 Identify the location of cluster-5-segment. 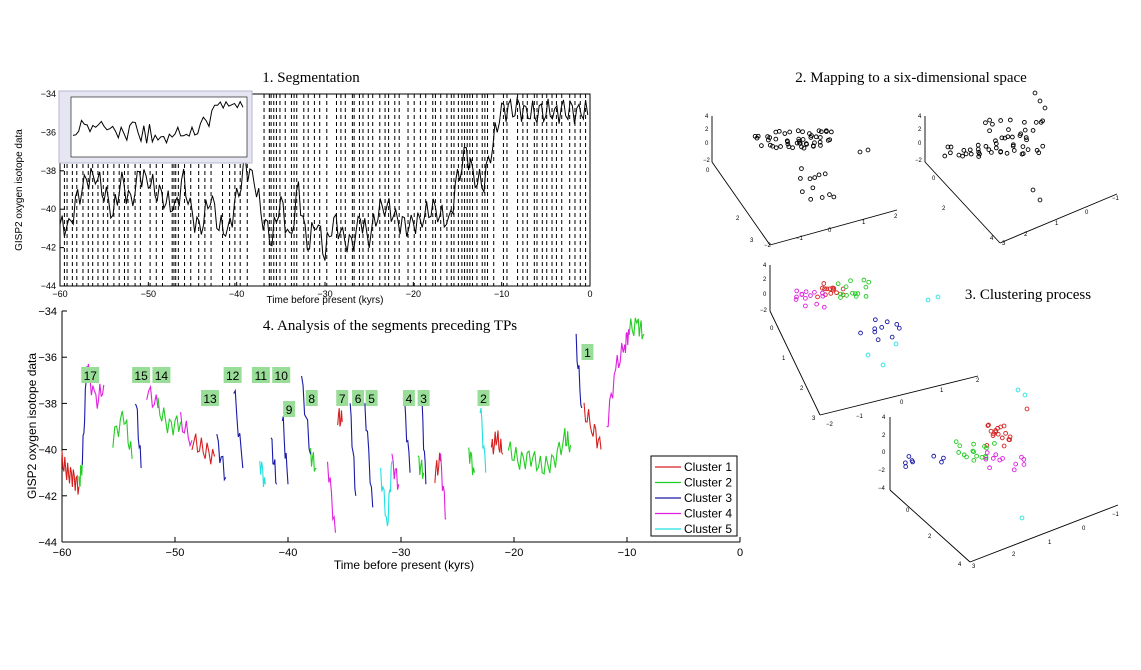
(386, 494).